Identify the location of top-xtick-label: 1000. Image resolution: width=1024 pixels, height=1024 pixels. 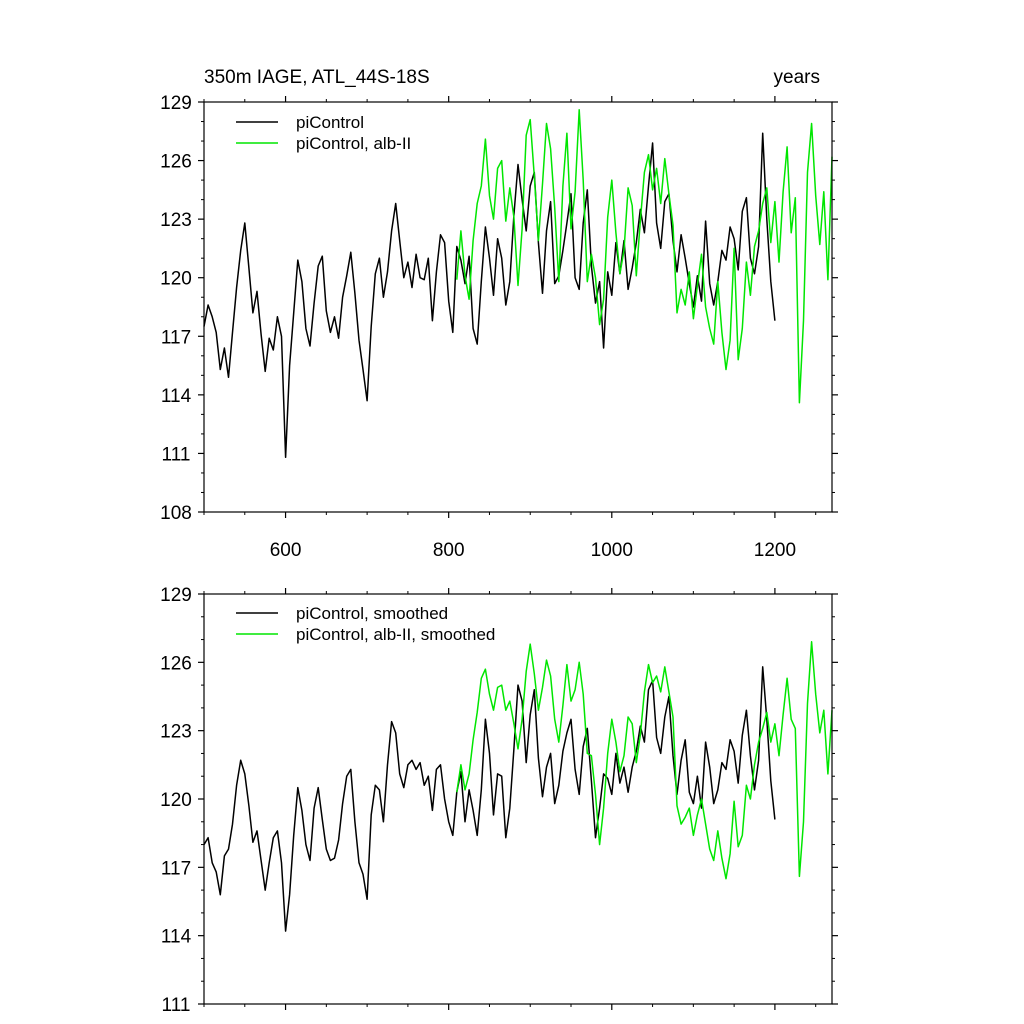
(612, 550).